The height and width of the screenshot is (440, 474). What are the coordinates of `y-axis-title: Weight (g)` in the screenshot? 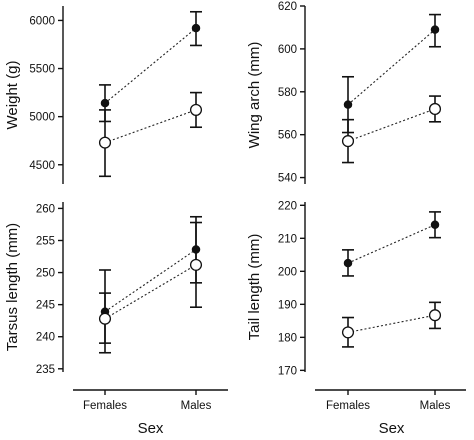 It's located at (12, 95).